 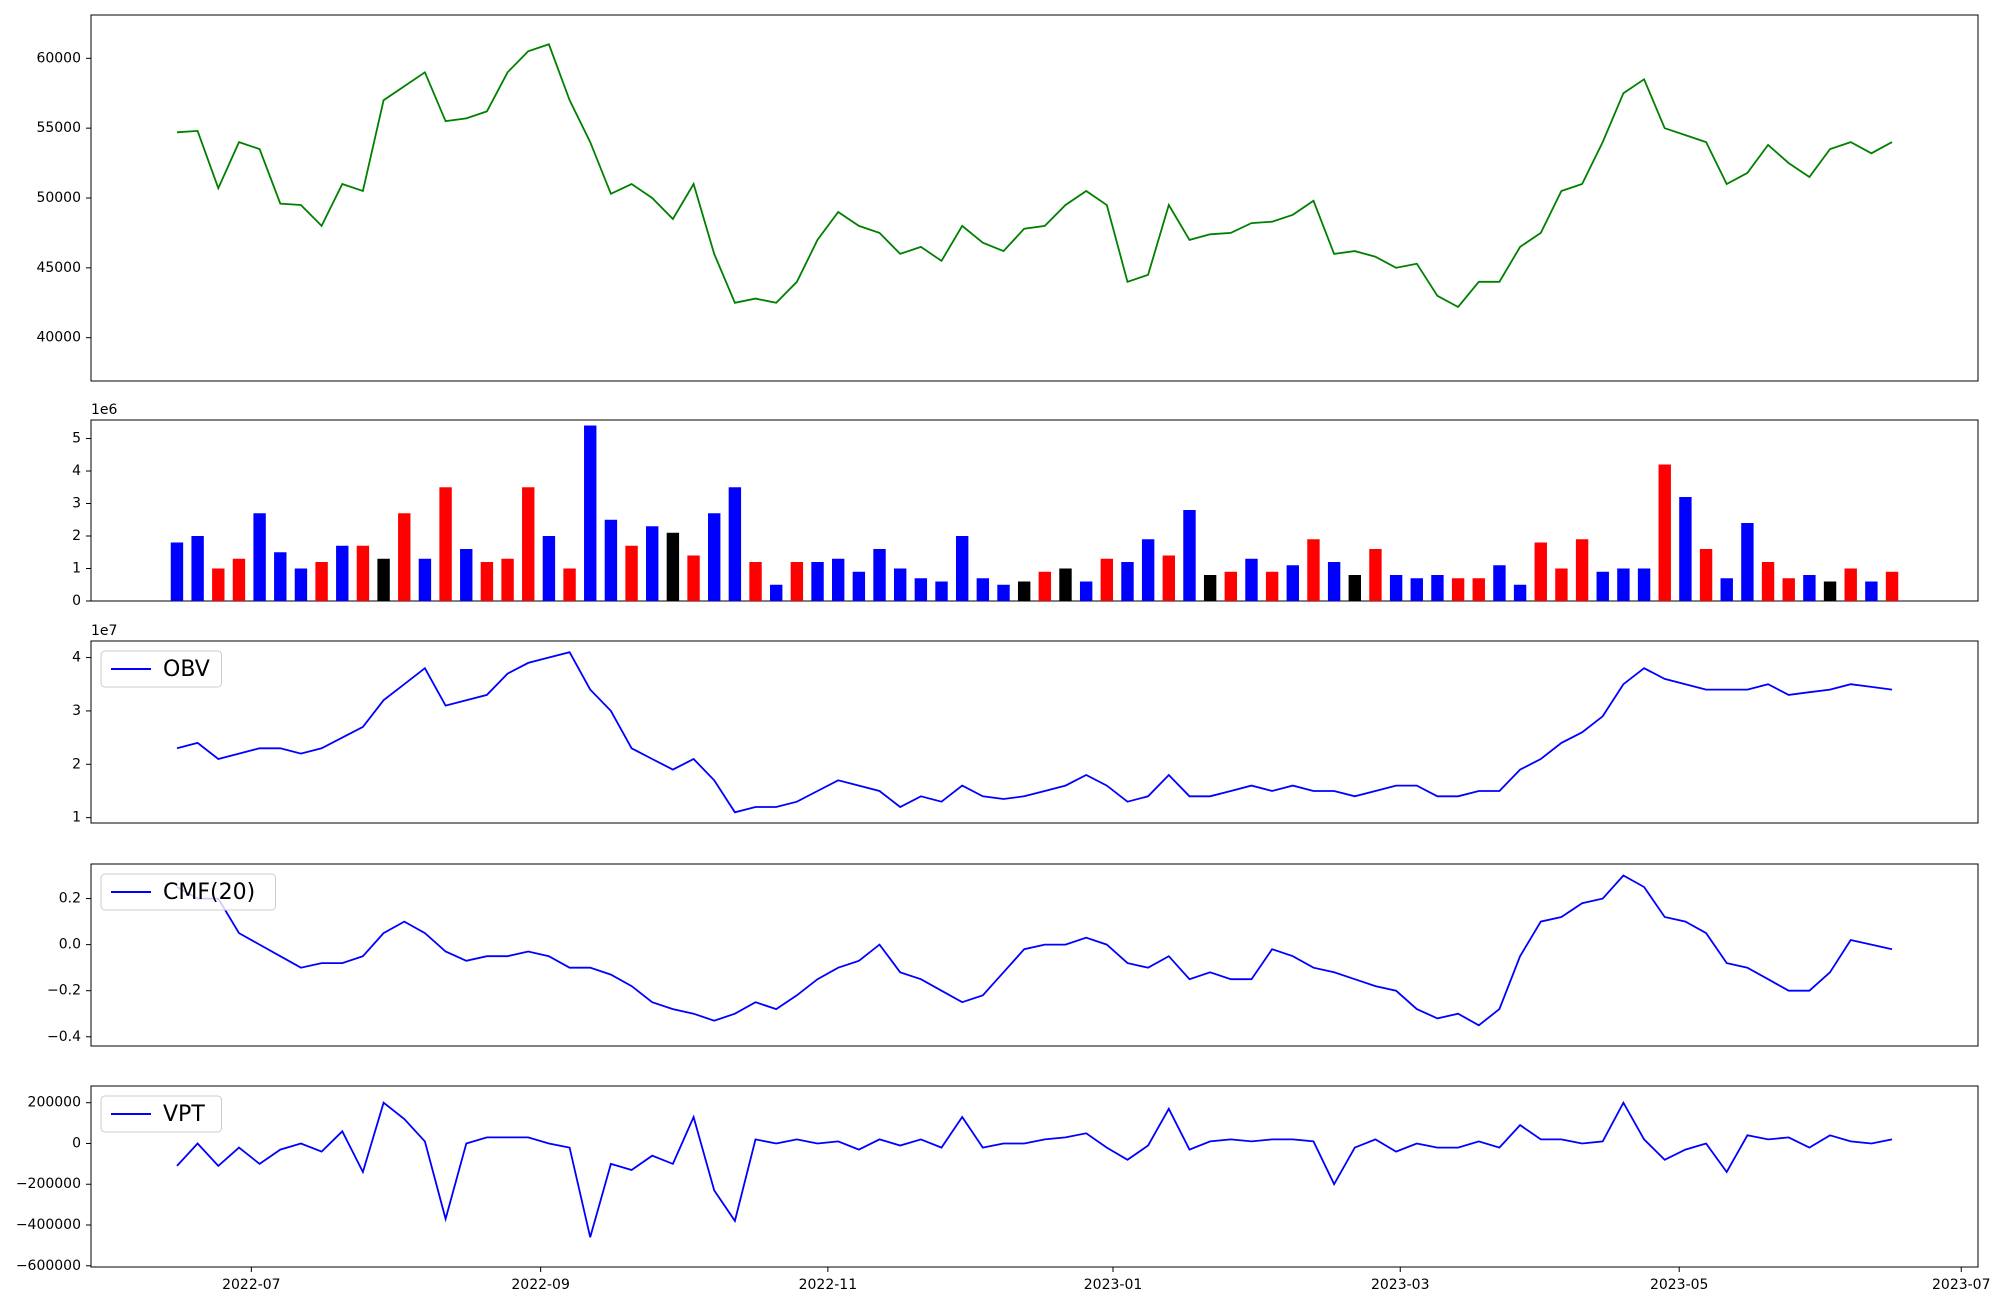 What do you see at coordinates (540, 1285) in the screenshot?
I see `x-tick-label: 2022-09` at bounding box center [540, 1285].